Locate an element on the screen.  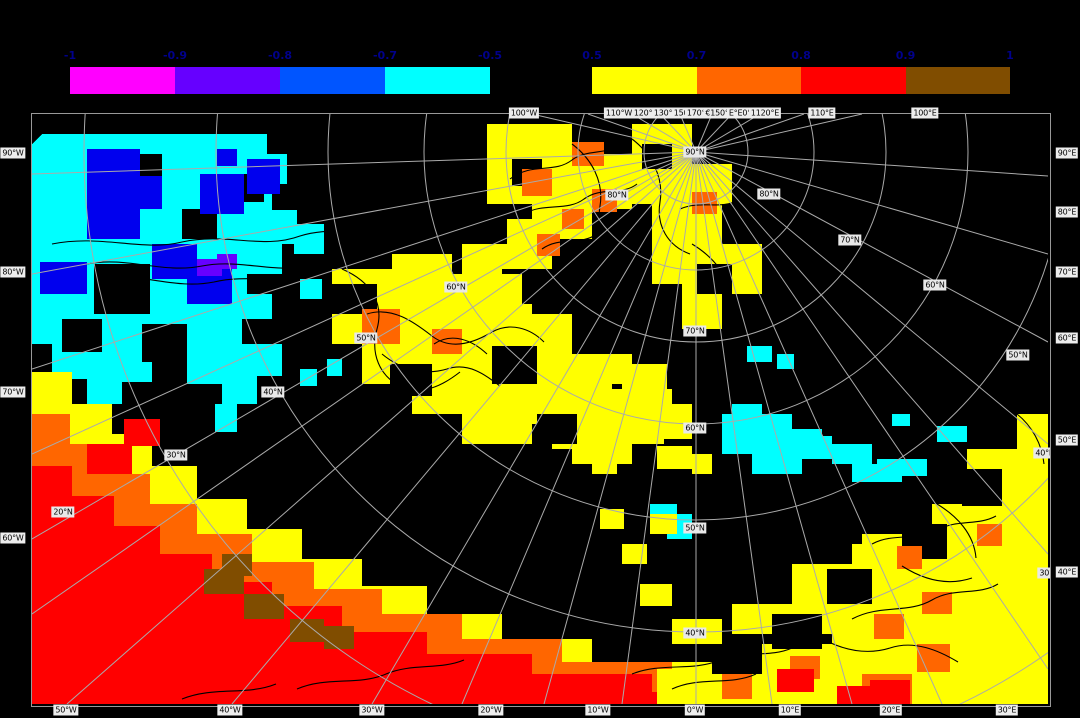
blob-namerica-violet is located at coordinates (217, 265).